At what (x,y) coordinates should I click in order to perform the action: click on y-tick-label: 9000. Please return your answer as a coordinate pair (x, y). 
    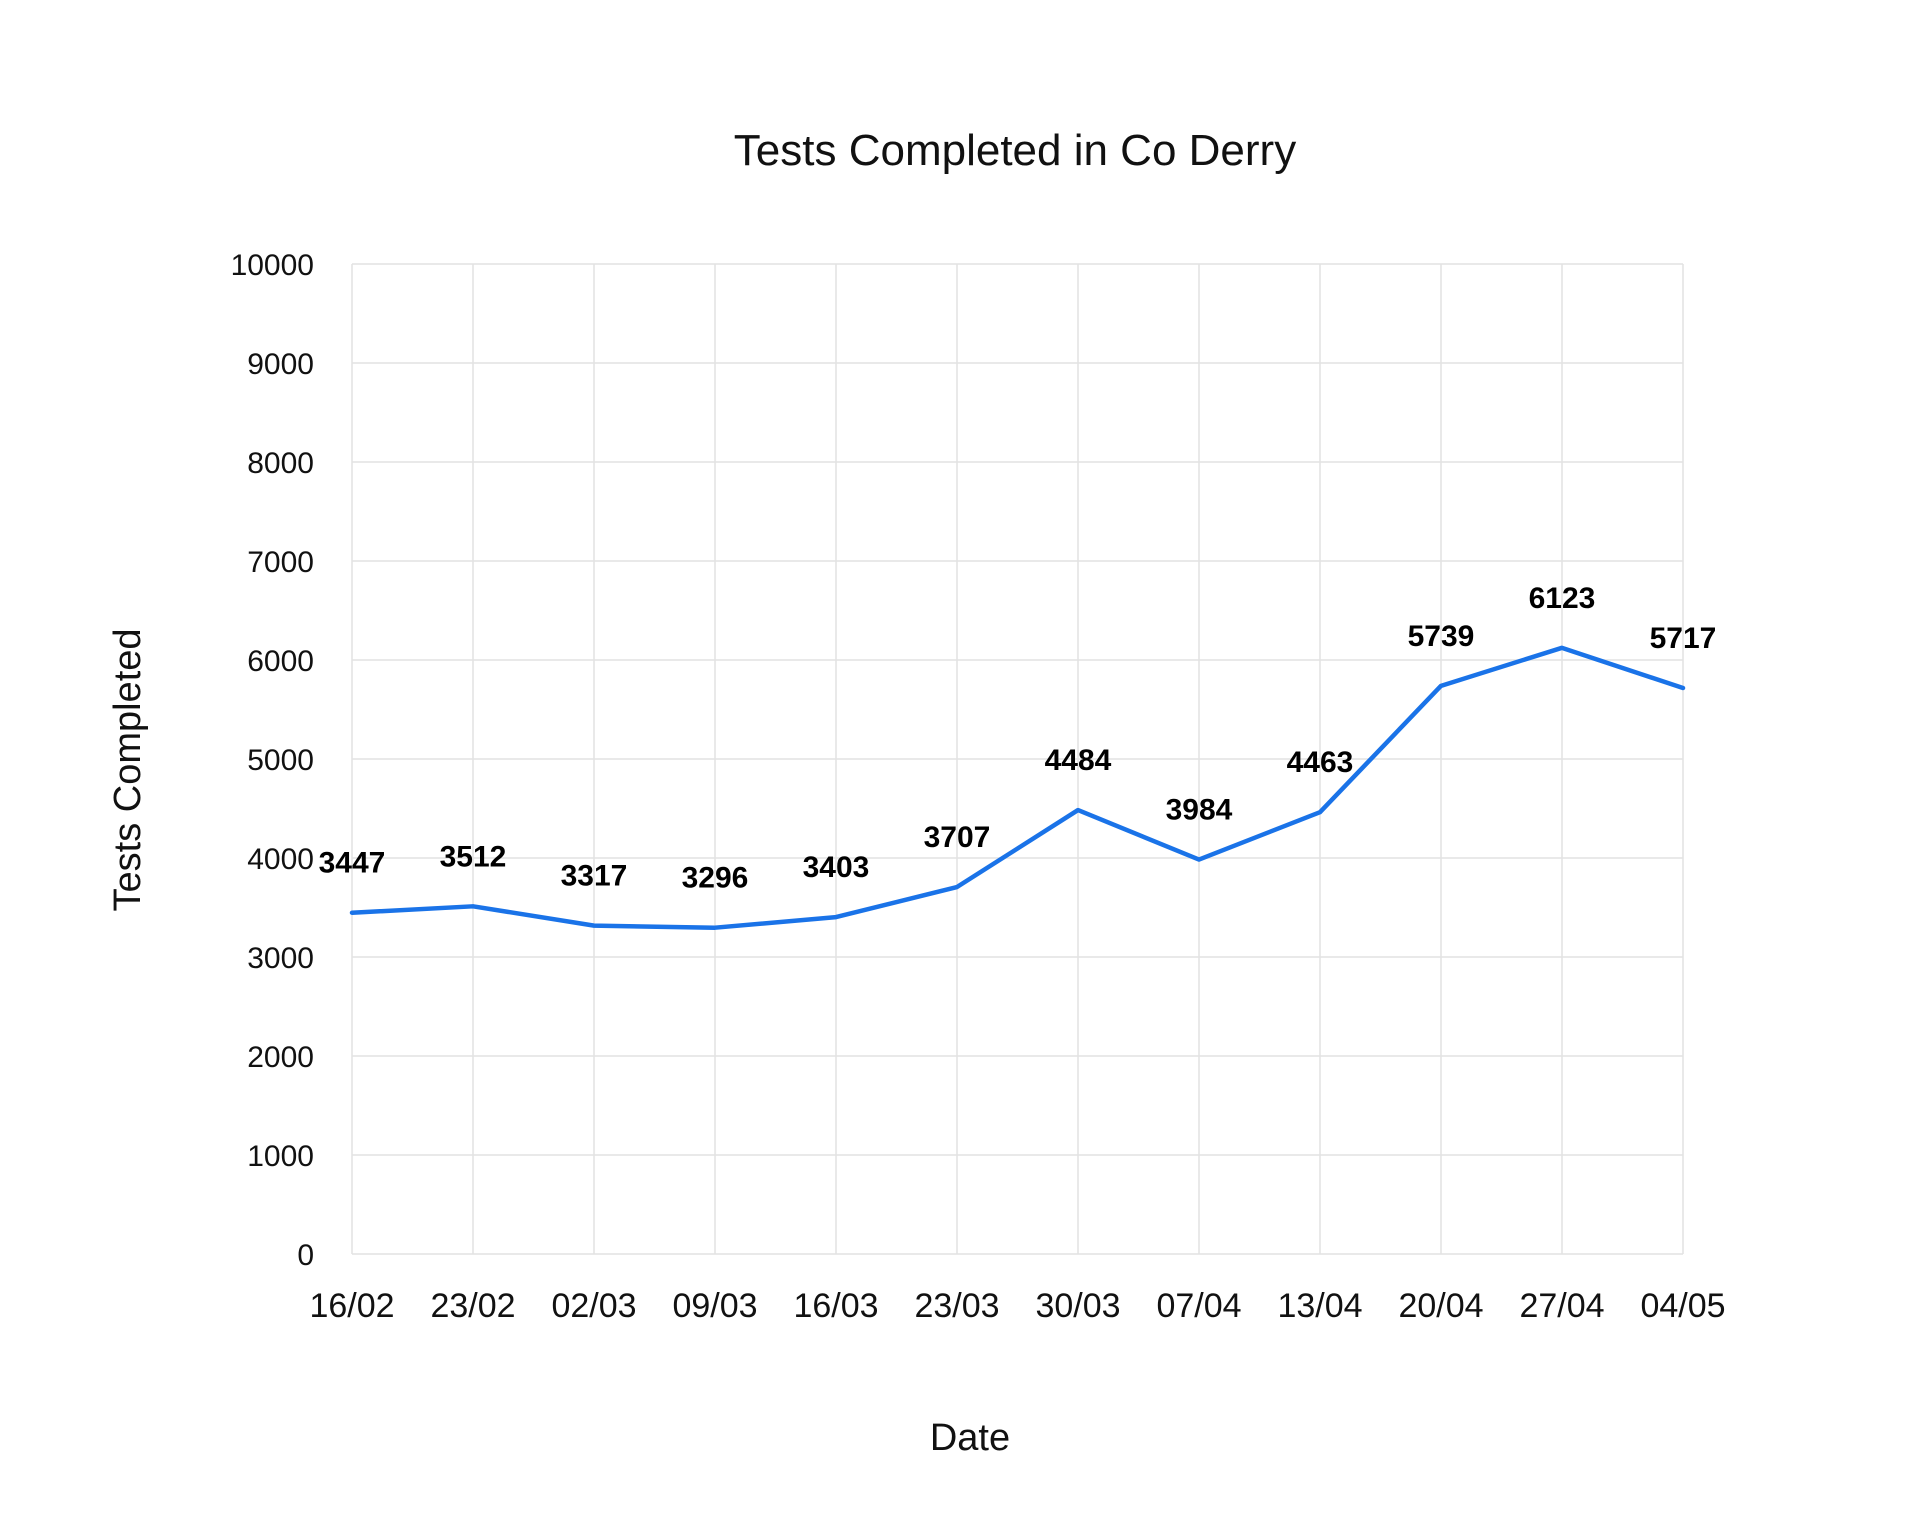
    Looking at the image, I should click on (280, 364).